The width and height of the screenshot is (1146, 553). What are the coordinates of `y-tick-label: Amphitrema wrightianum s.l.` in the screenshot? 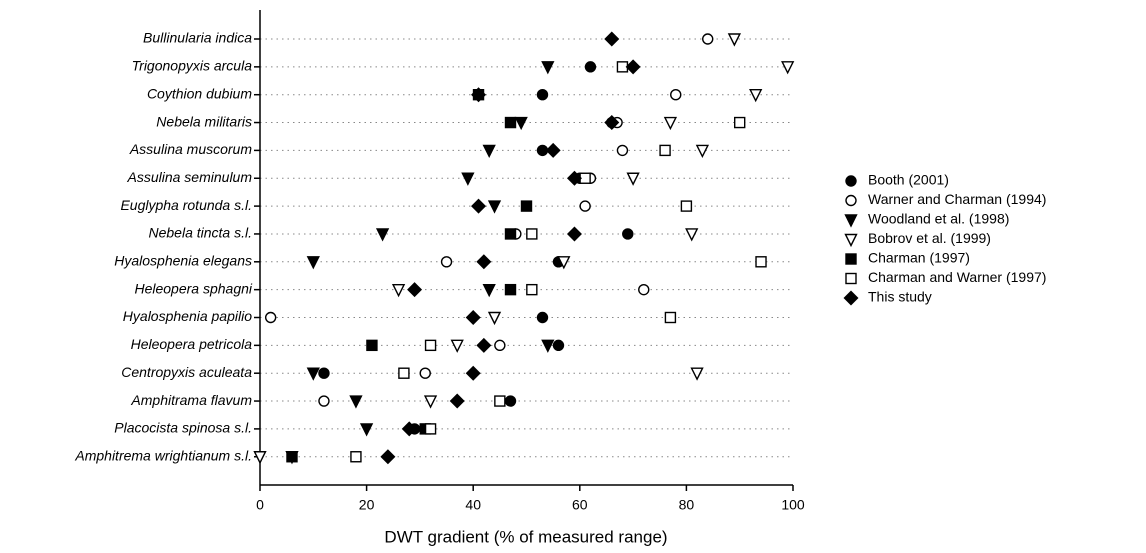 It's located at (163, 455).